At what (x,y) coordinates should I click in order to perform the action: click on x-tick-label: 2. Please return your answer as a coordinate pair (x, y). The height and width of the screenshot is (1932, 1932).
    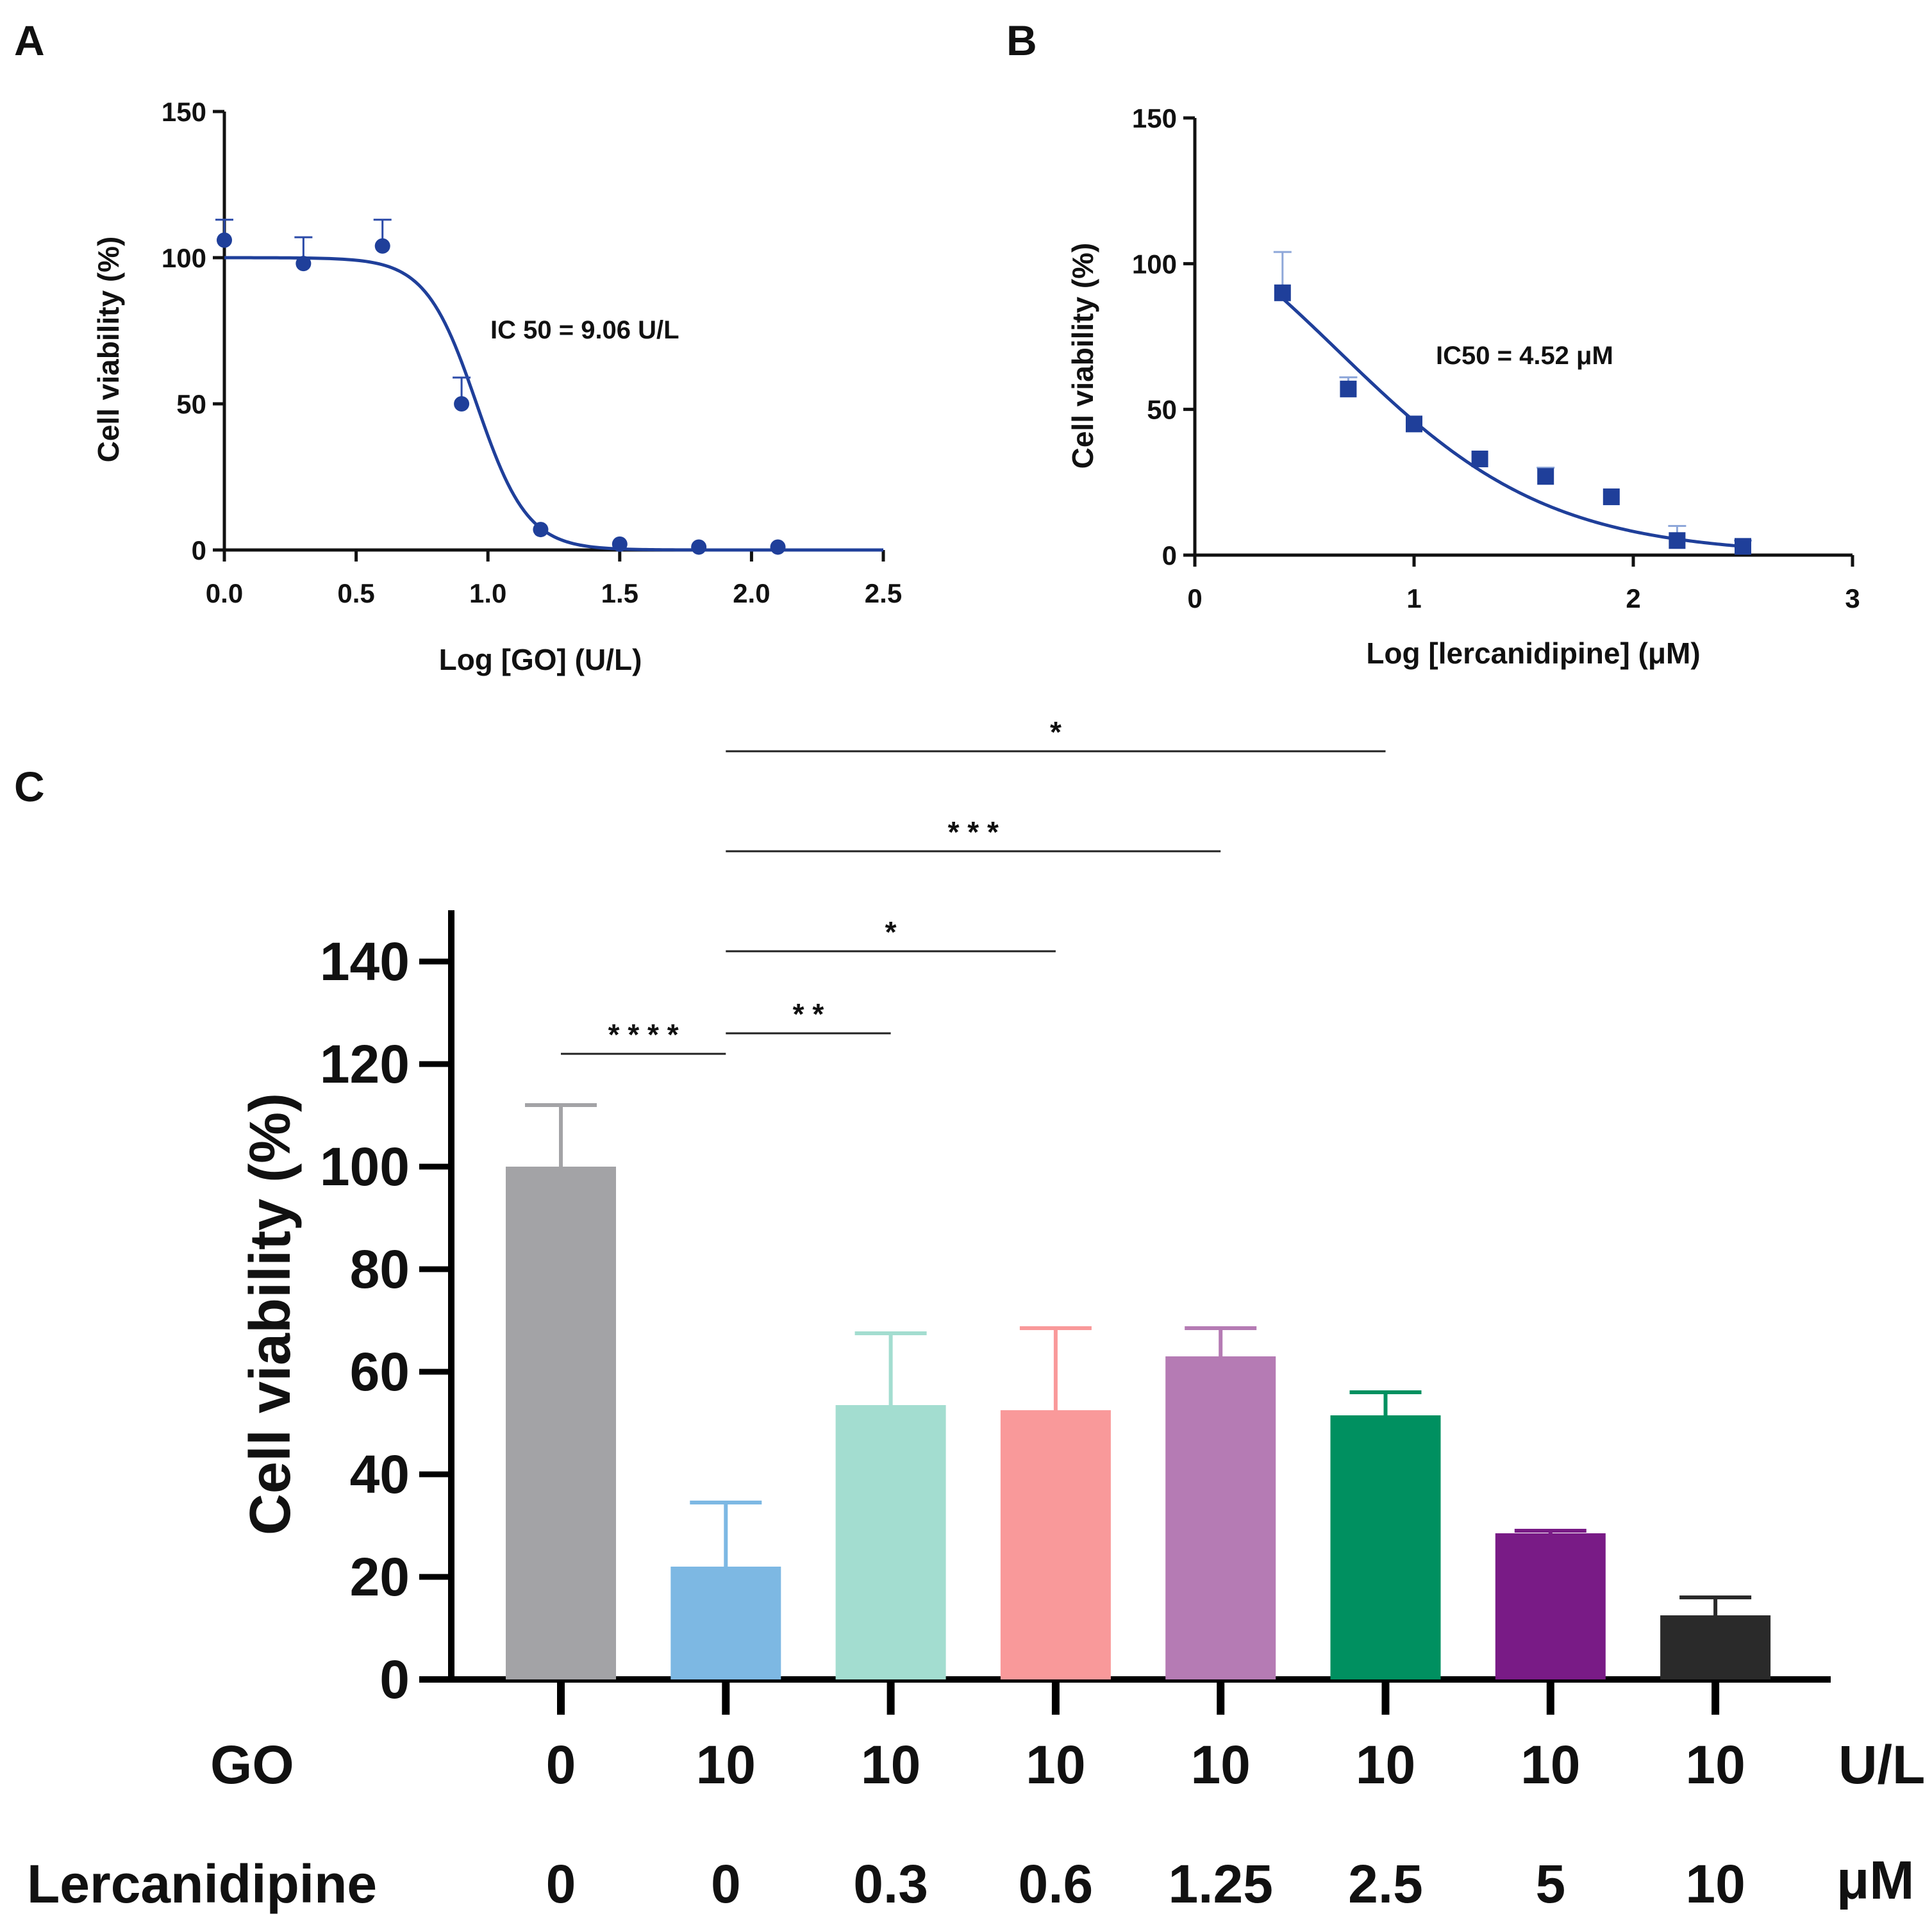
    Looking at the image, I should click on (1633, 598).